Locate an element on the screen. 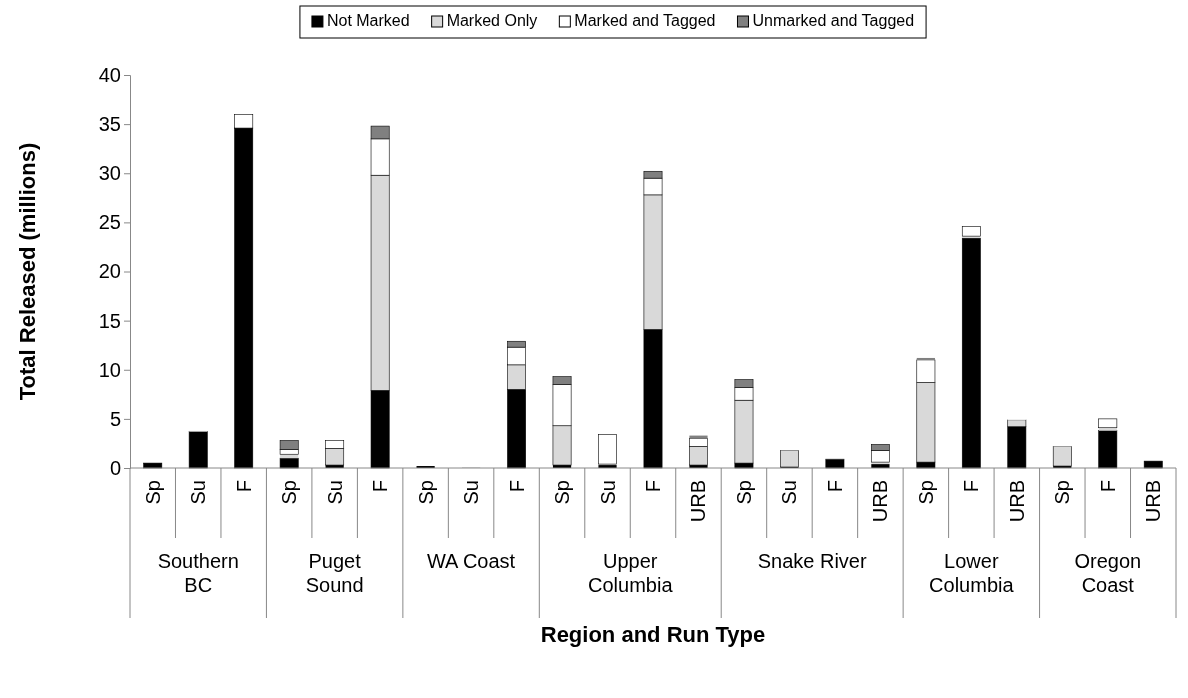 This screenshot has height=698, width=1188. legend-label: Marked and Tagged is located at coordinates (645, 20).